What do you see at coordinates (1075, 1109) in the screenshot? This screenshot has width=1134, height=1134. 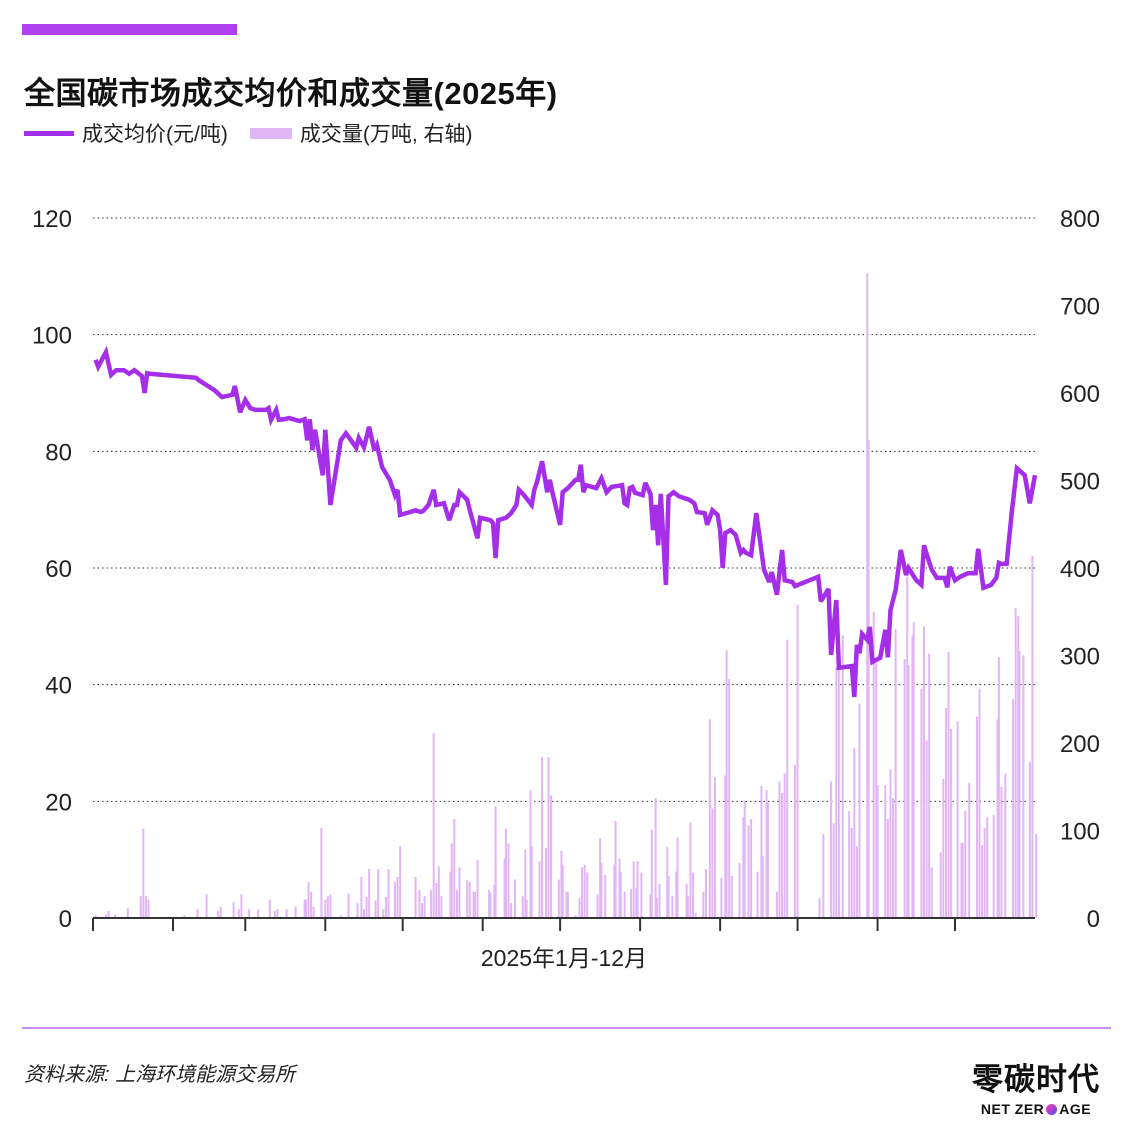 I see `logo-text-2: AGE` at bounding box center [1075, 1109].